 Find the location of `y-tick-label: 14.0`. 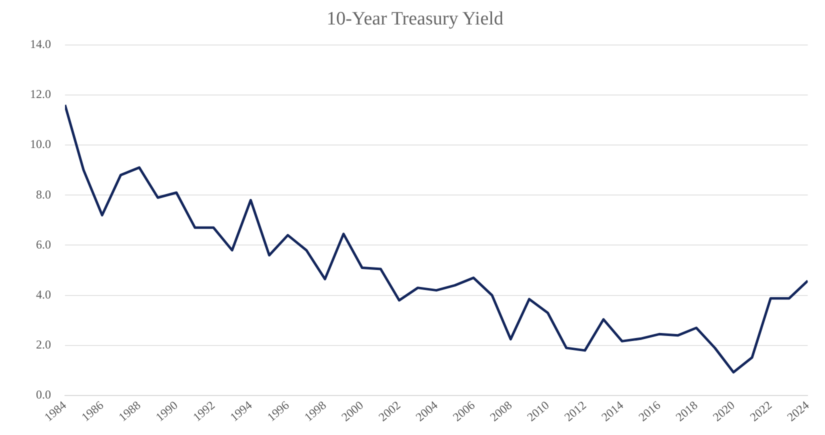

y-tick-label: 14.0 is located at coordinates (40, 43).